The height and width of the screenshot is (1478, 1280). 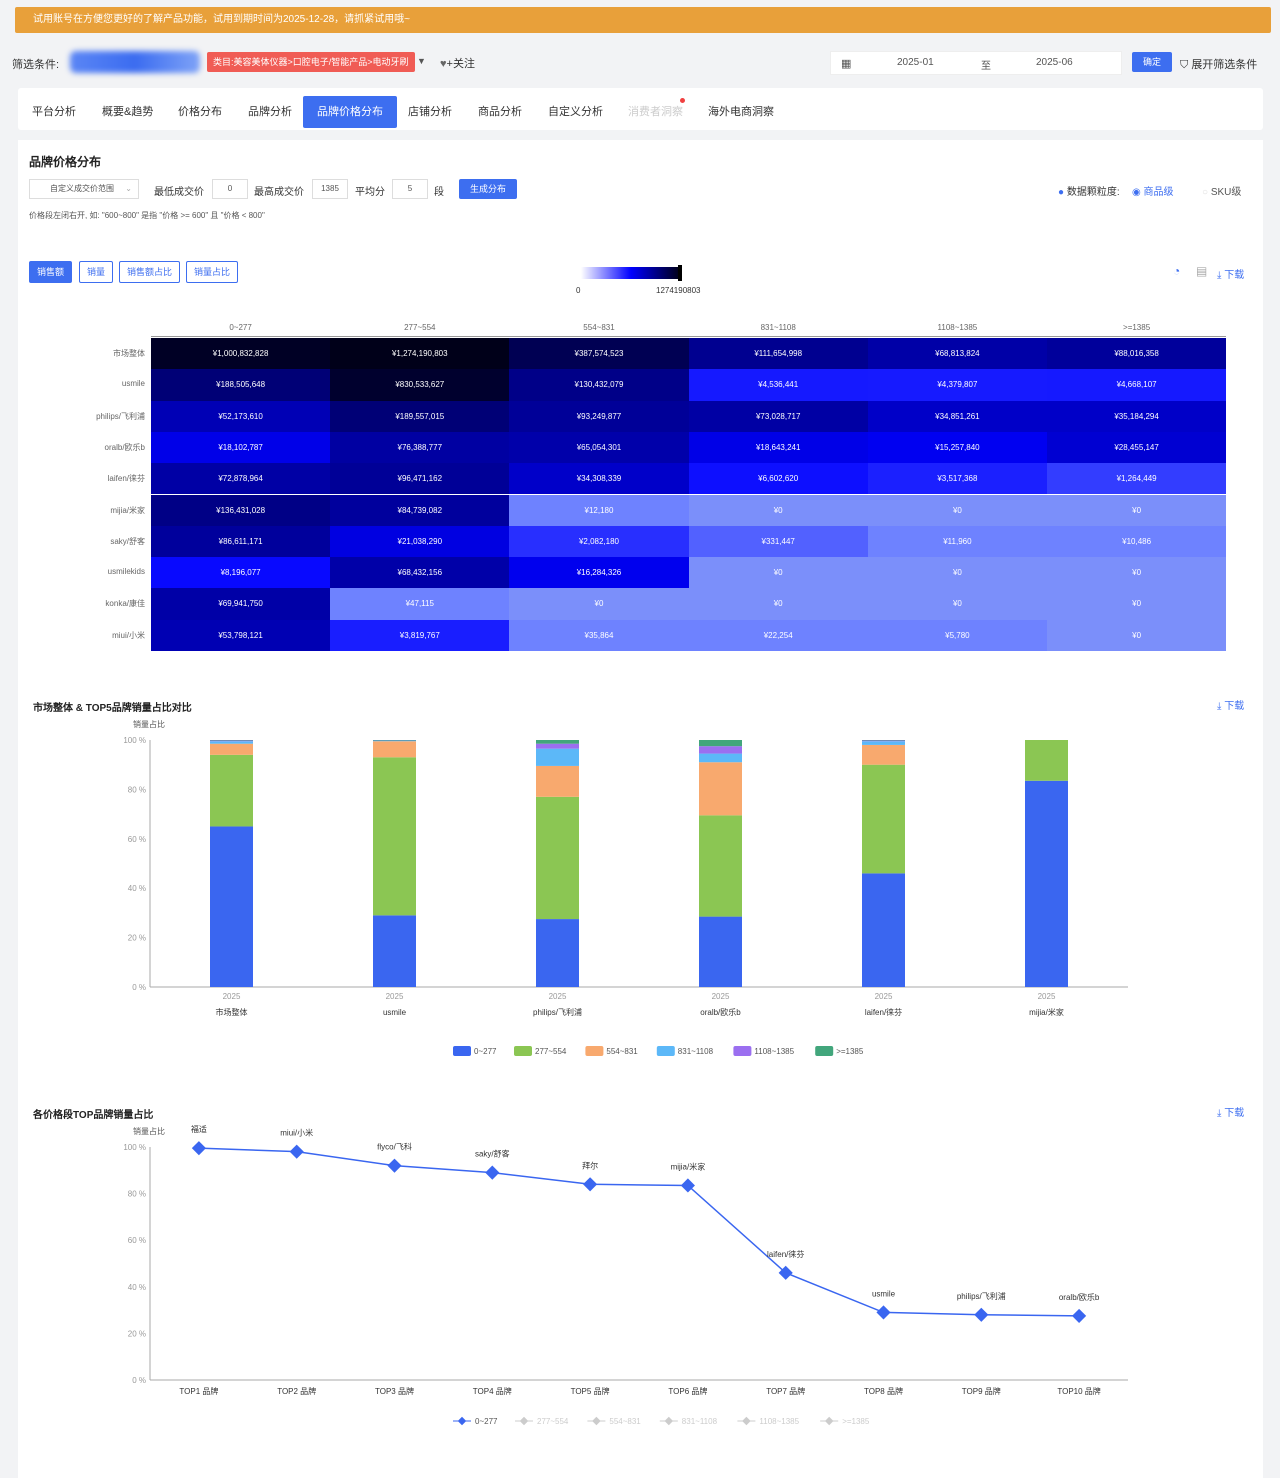 I want to click on heatmap-cell: ¥76,388,777, so click(x=420, y=447).